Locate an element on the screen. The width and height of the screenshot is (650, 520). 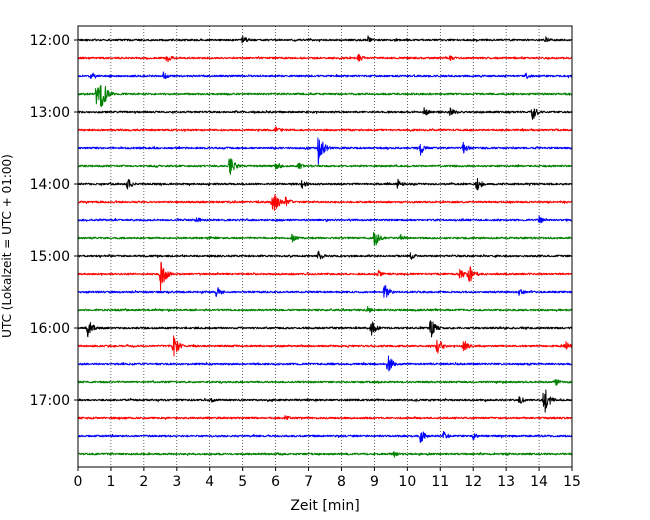
x-tick-label: 9 is located at coordinates (374, 482).